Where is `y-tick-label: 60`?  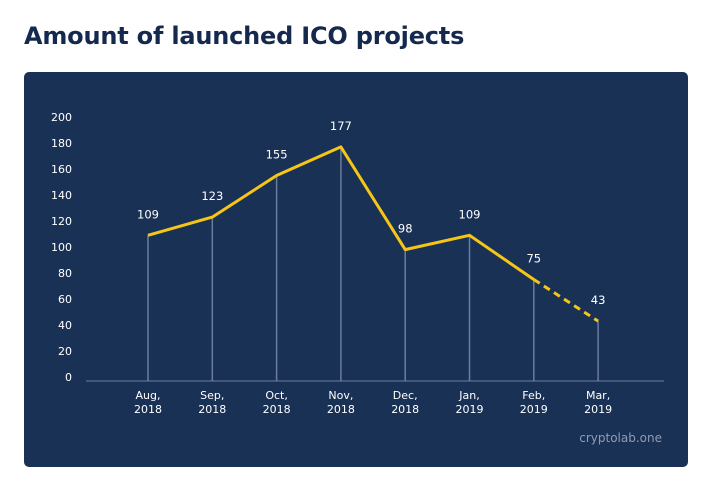 y-tick-label: 60 is located at coordinates (65, 299).